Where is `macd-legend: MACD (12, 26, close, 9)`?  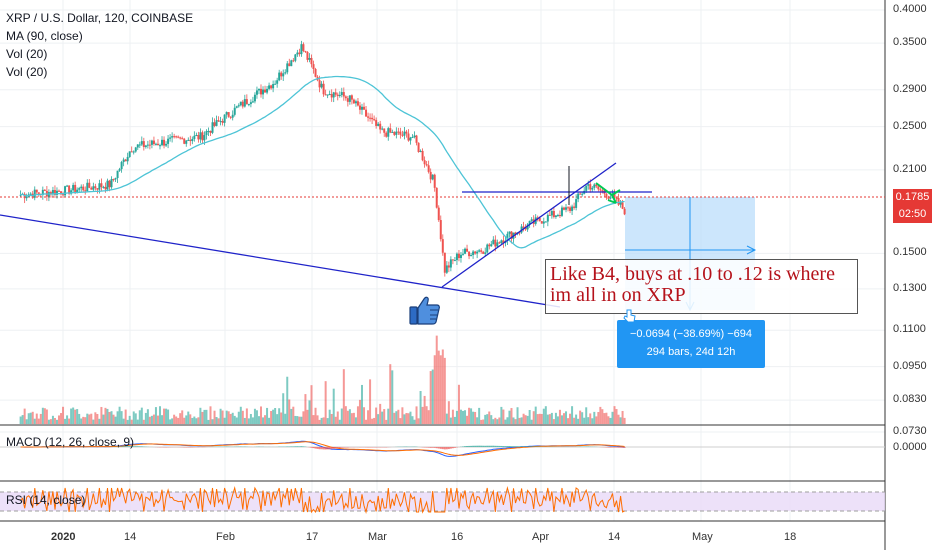 macd-legend: MACD (12, 26, close, 9) is located at coordinates (70, 442).